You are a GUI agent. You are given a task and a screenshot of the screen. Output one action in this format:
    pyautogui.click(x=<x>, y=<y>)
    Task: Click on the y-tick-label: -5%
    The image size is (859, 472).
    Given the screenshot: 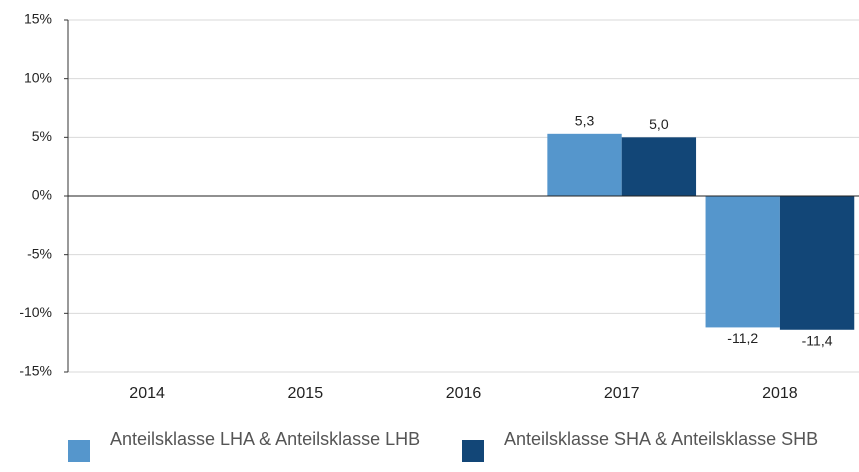 What is the action you would take?
    pyautogui.click(x=39, y=253)
    